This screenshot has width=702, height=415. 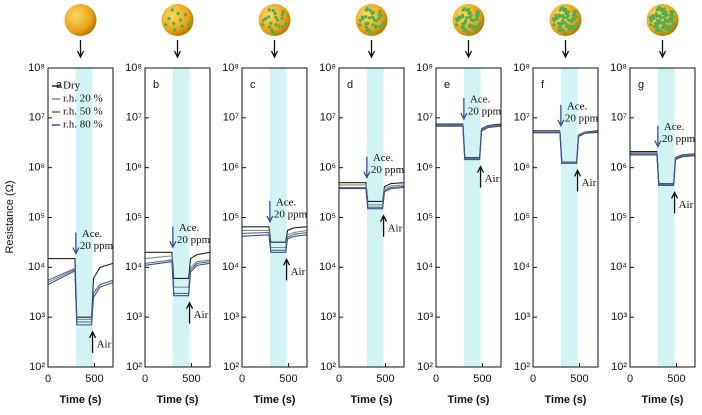 What do you see at coordinates (83, 99) in the screenshot?
I see `legend-label: r.h. 20 %` at bounding box center [83, 99].